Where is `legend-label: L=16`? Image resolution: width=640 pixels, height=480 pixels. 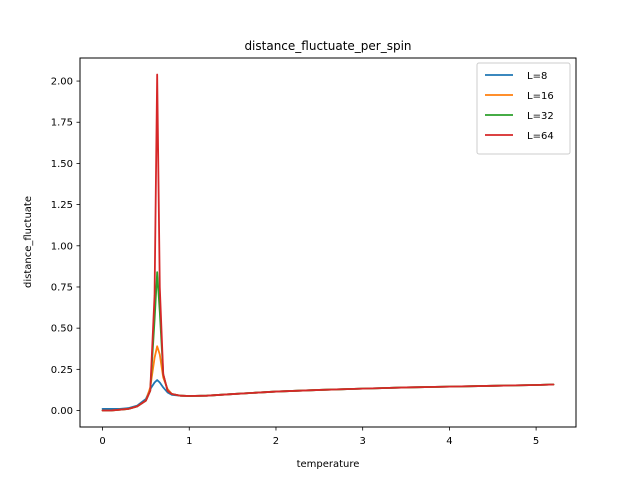 legend-label: L=16 is located at coordinates (540, 96).